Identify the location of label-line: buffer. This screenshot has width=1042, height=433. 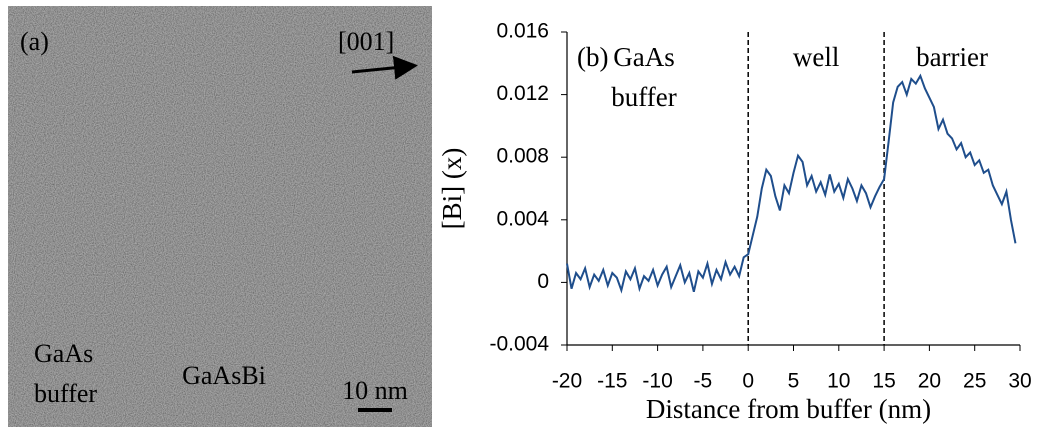
(65, 393).